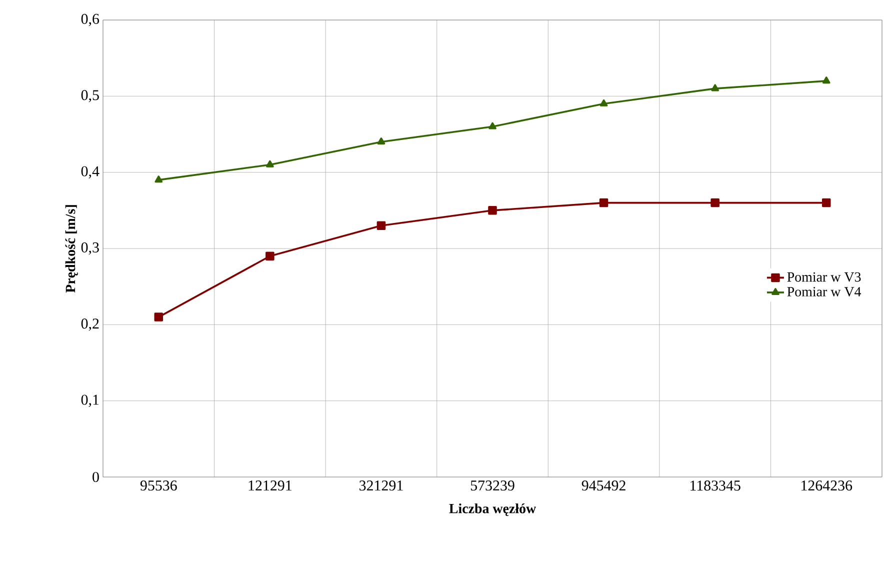 The width and height of the screenshot is (885, 565). Describe the element at coordinates (604, 485) in the screenshot. I see `x-tick-label: 945492` at that location.